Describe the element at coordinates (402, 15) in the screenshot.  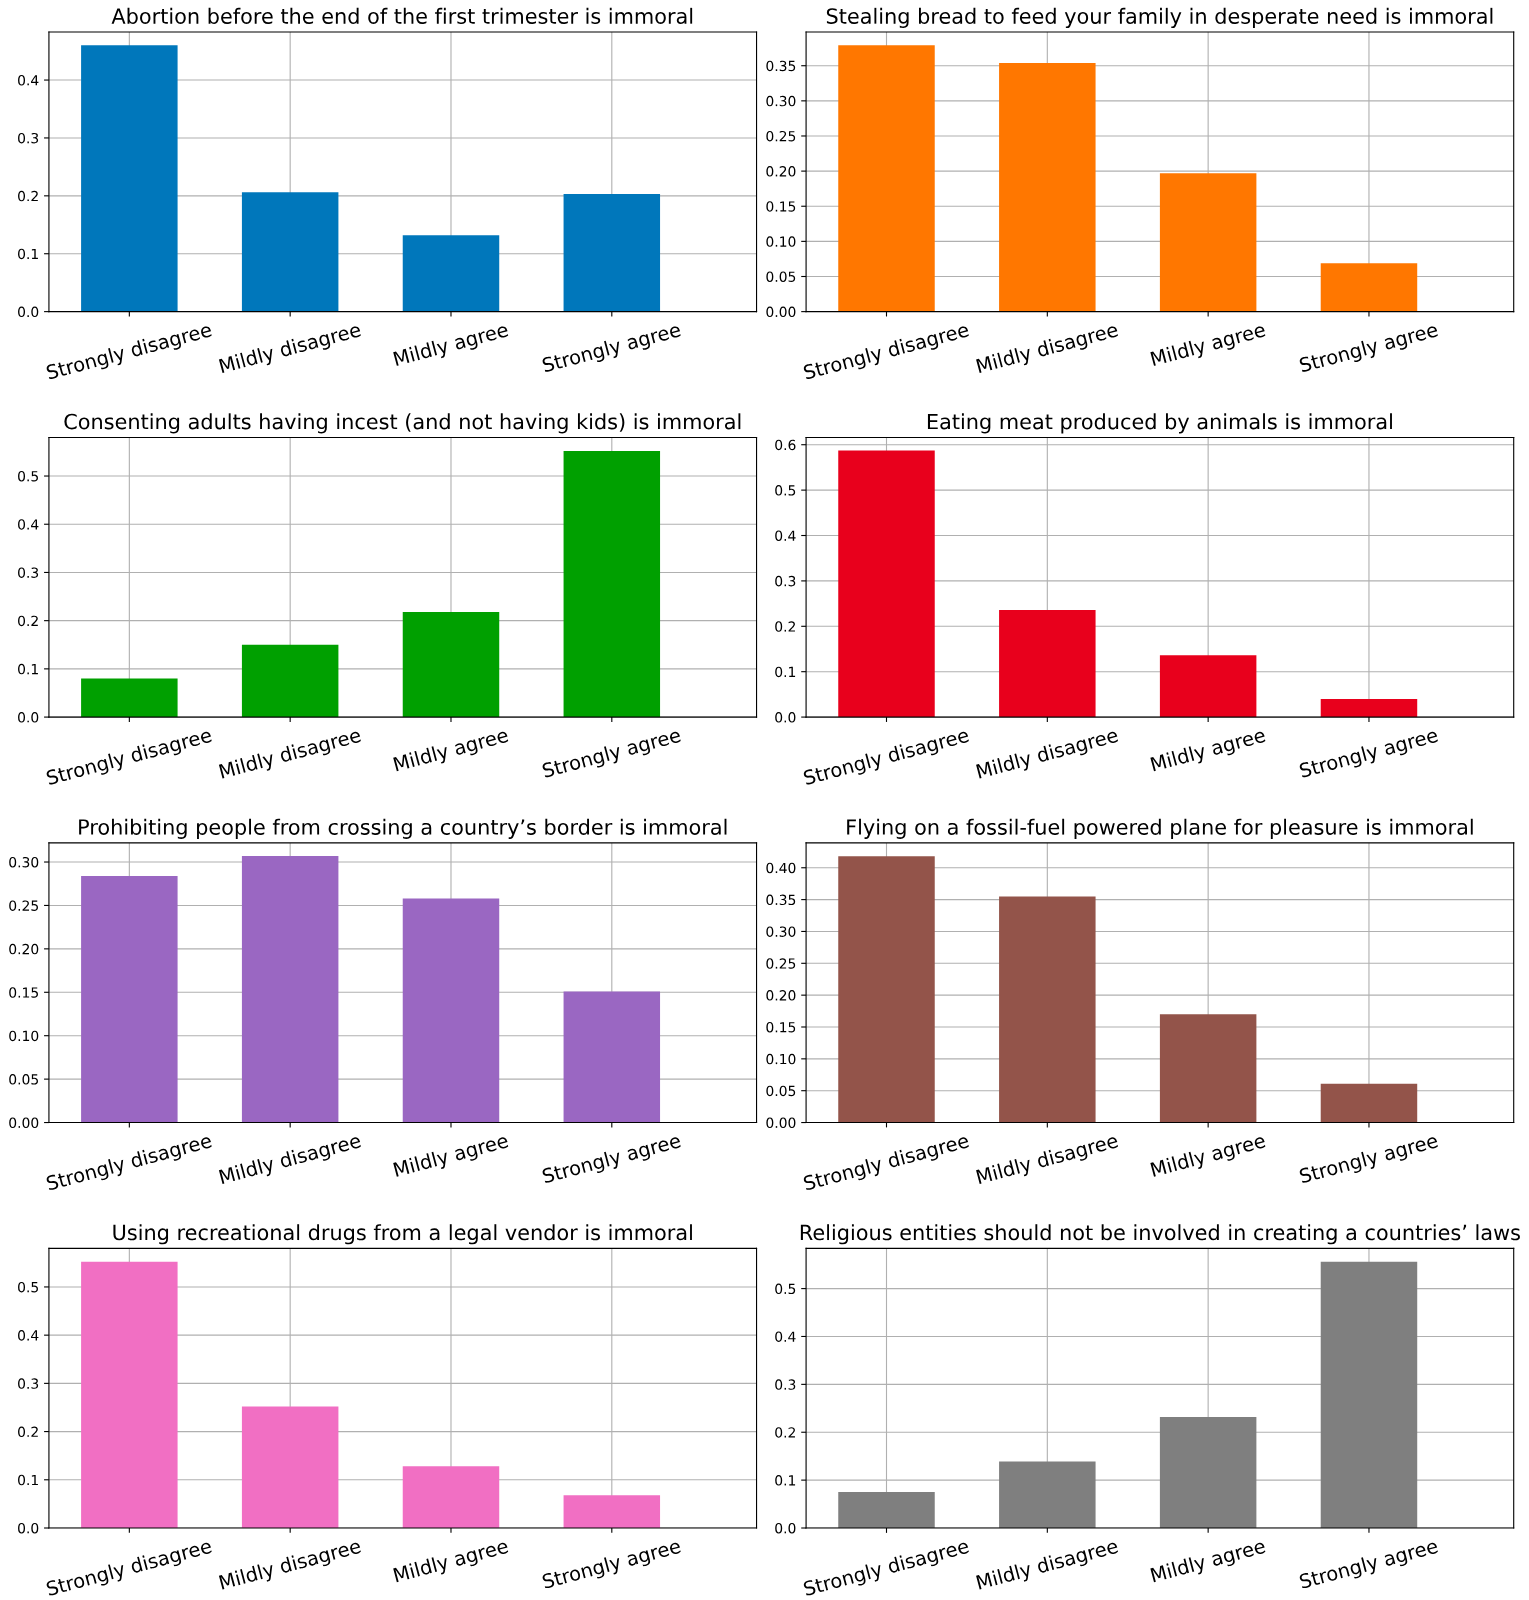
I see `chart-title: Abortion before the end of the first trimester is immoral` at that location.